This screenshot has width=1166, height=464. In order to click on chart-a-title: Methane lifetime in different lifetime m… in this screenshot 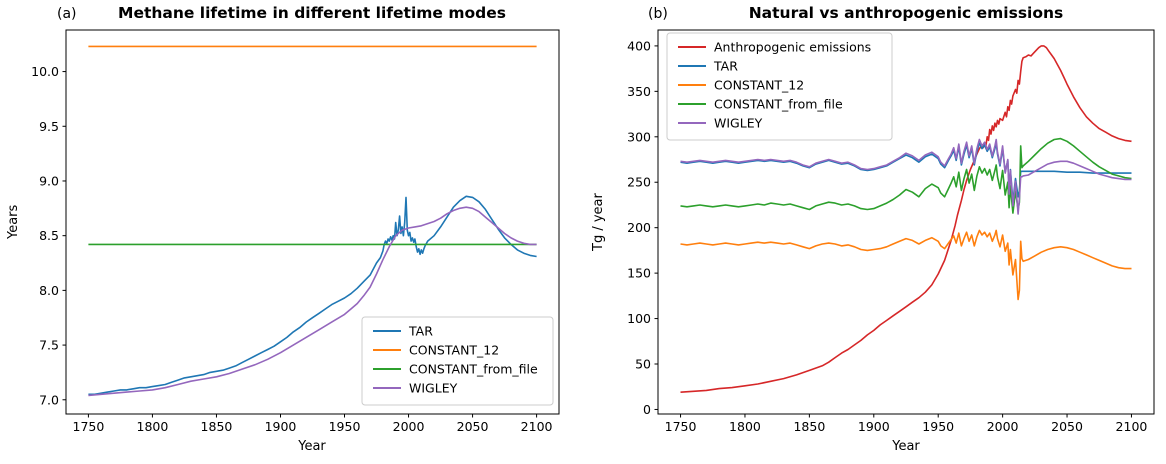, I will do `click(312, 13)`.